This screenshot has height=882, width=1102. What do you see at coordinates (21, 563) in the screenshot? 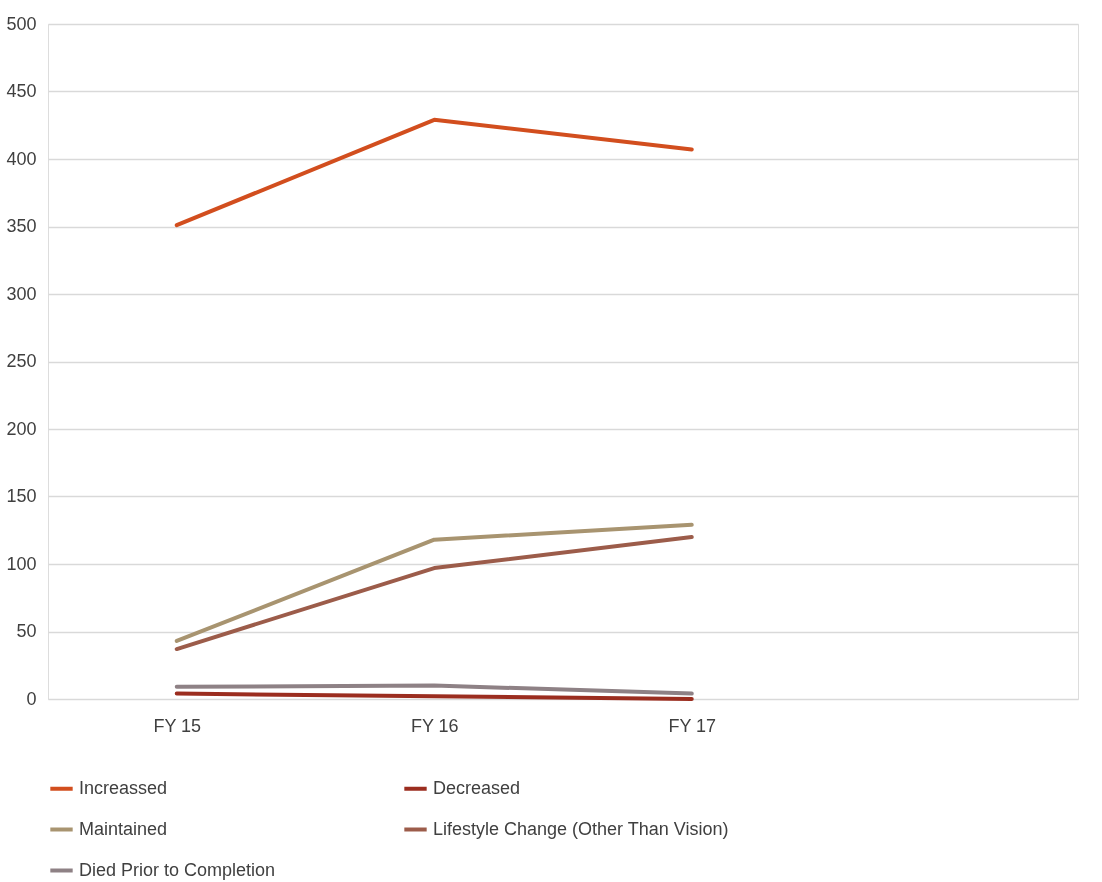
I see `y-tick-label: 100` at bounding box center [21, 563].